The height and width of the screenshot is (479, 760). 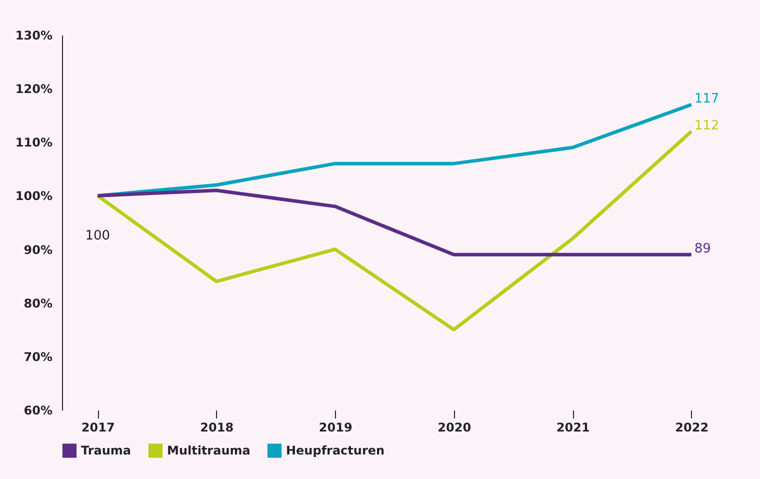 What do you see at coordinates (33, 196) in the screenshot?
I see `y-tick-label: 100%` at bounding box center [33, 196].